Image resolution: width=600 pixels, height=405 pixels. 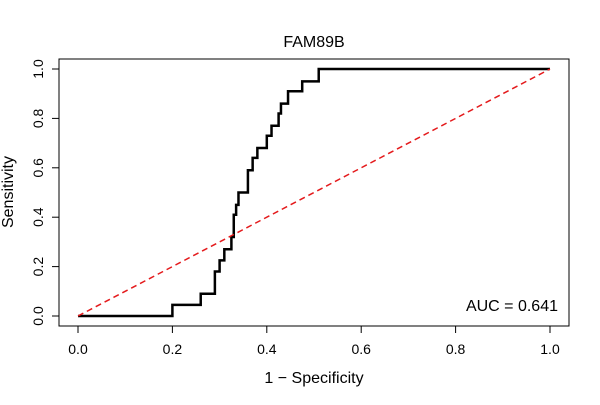 I want to click on x-tick-label: 0.8, so click(x=456, y=349).